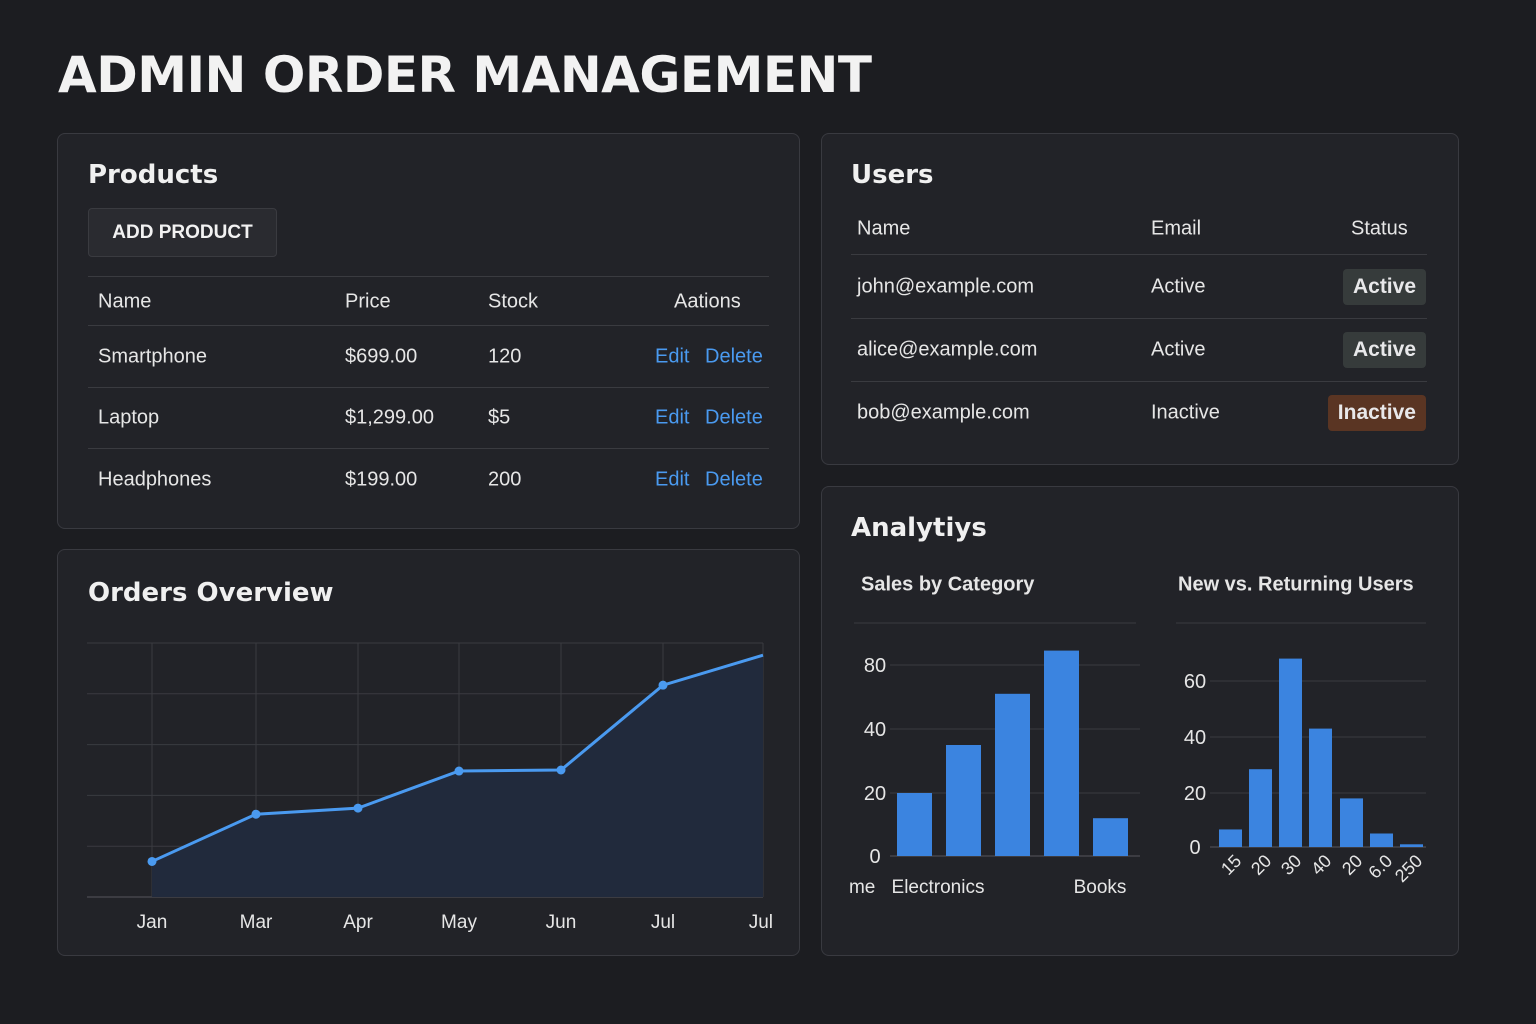 Image resolution: width=1536 pixels, height=1024 pixels. I want to click on users-title: Users, so click(892, 175).